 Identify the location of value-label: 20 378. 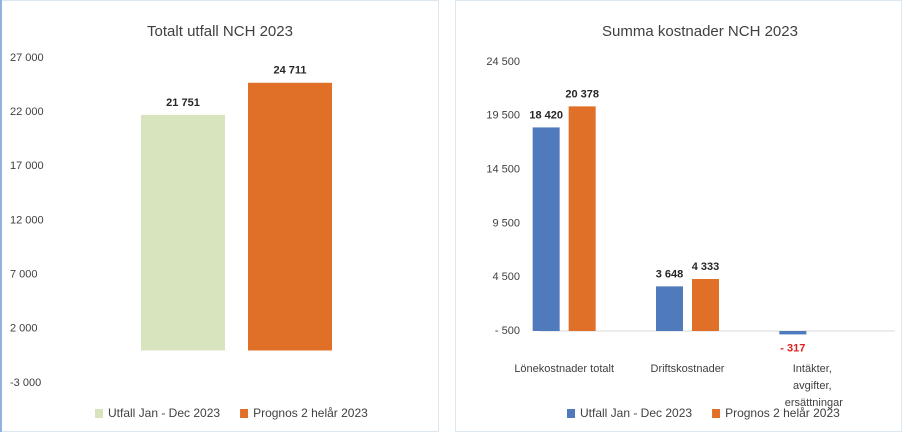
(582, 94).